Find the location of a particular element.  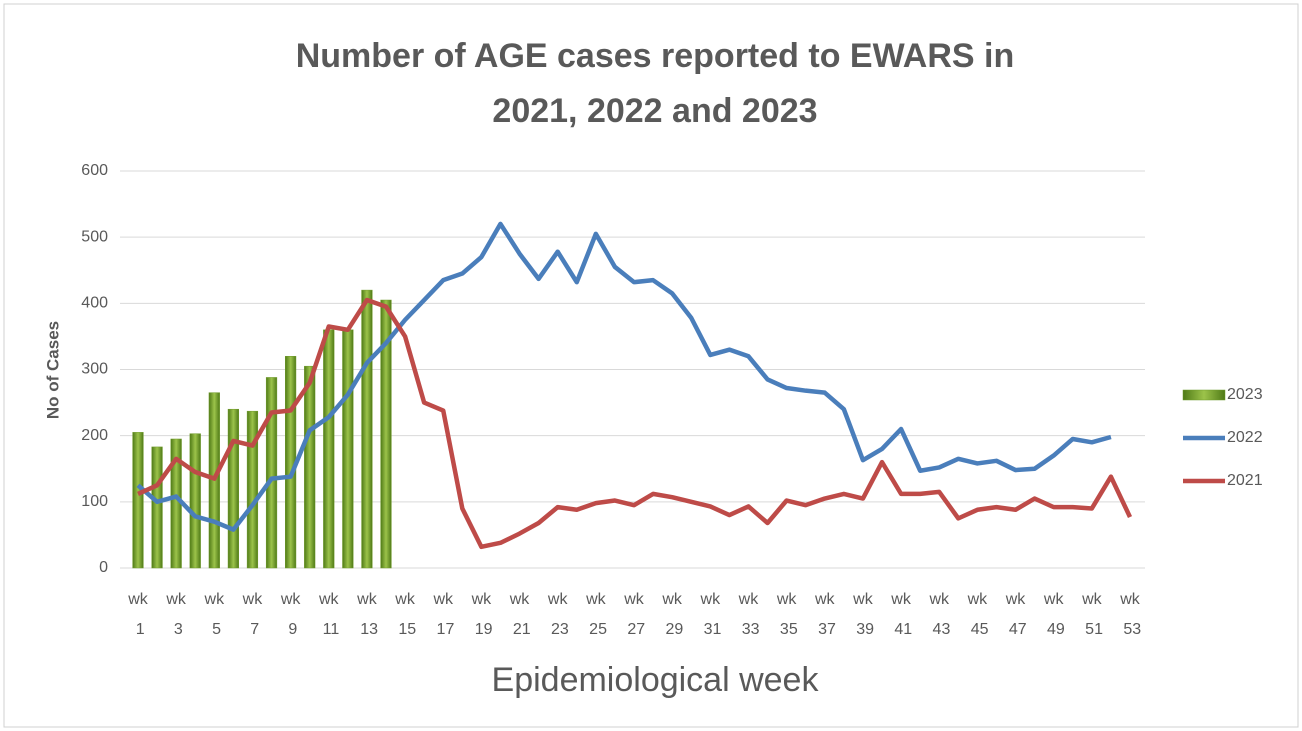

chart-title: Number of AGE cases reported to EWARS in is located at coordinates (655, 56).